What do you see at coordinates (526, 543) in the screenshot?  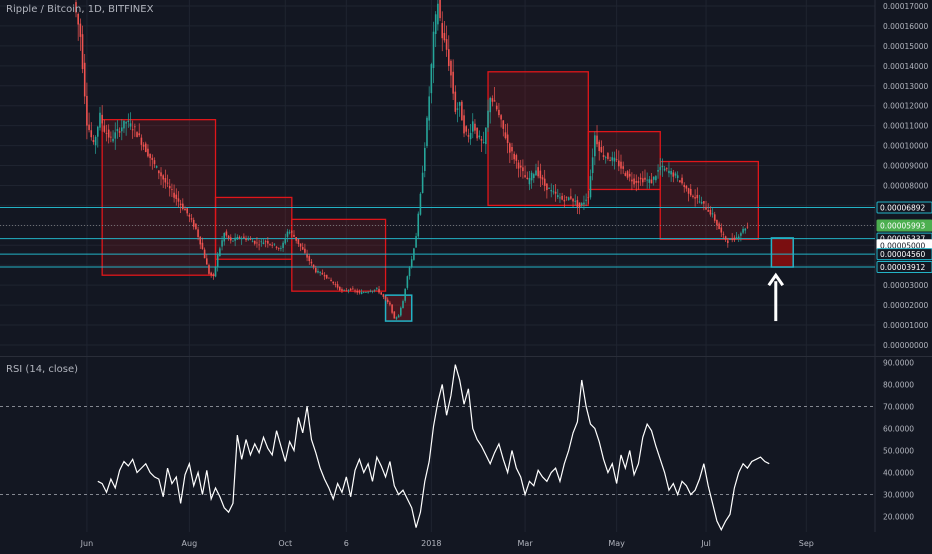 I see `x-tick-label: Mar` at bounding box center [526, 543].